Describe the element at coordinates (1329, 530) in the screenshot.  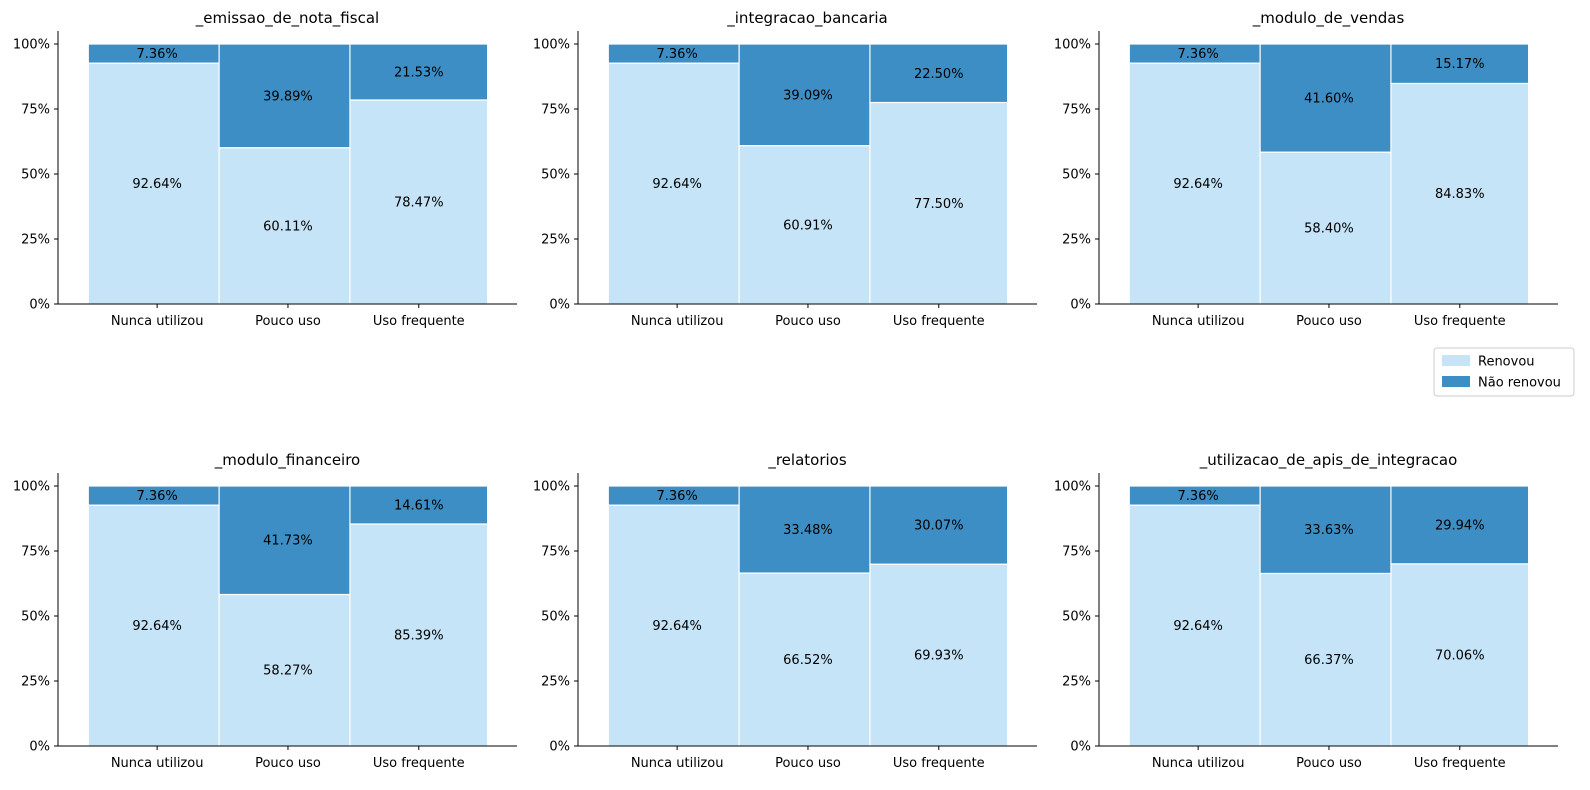
I see `data-label-nao-renovou: 33.63%` at that location.